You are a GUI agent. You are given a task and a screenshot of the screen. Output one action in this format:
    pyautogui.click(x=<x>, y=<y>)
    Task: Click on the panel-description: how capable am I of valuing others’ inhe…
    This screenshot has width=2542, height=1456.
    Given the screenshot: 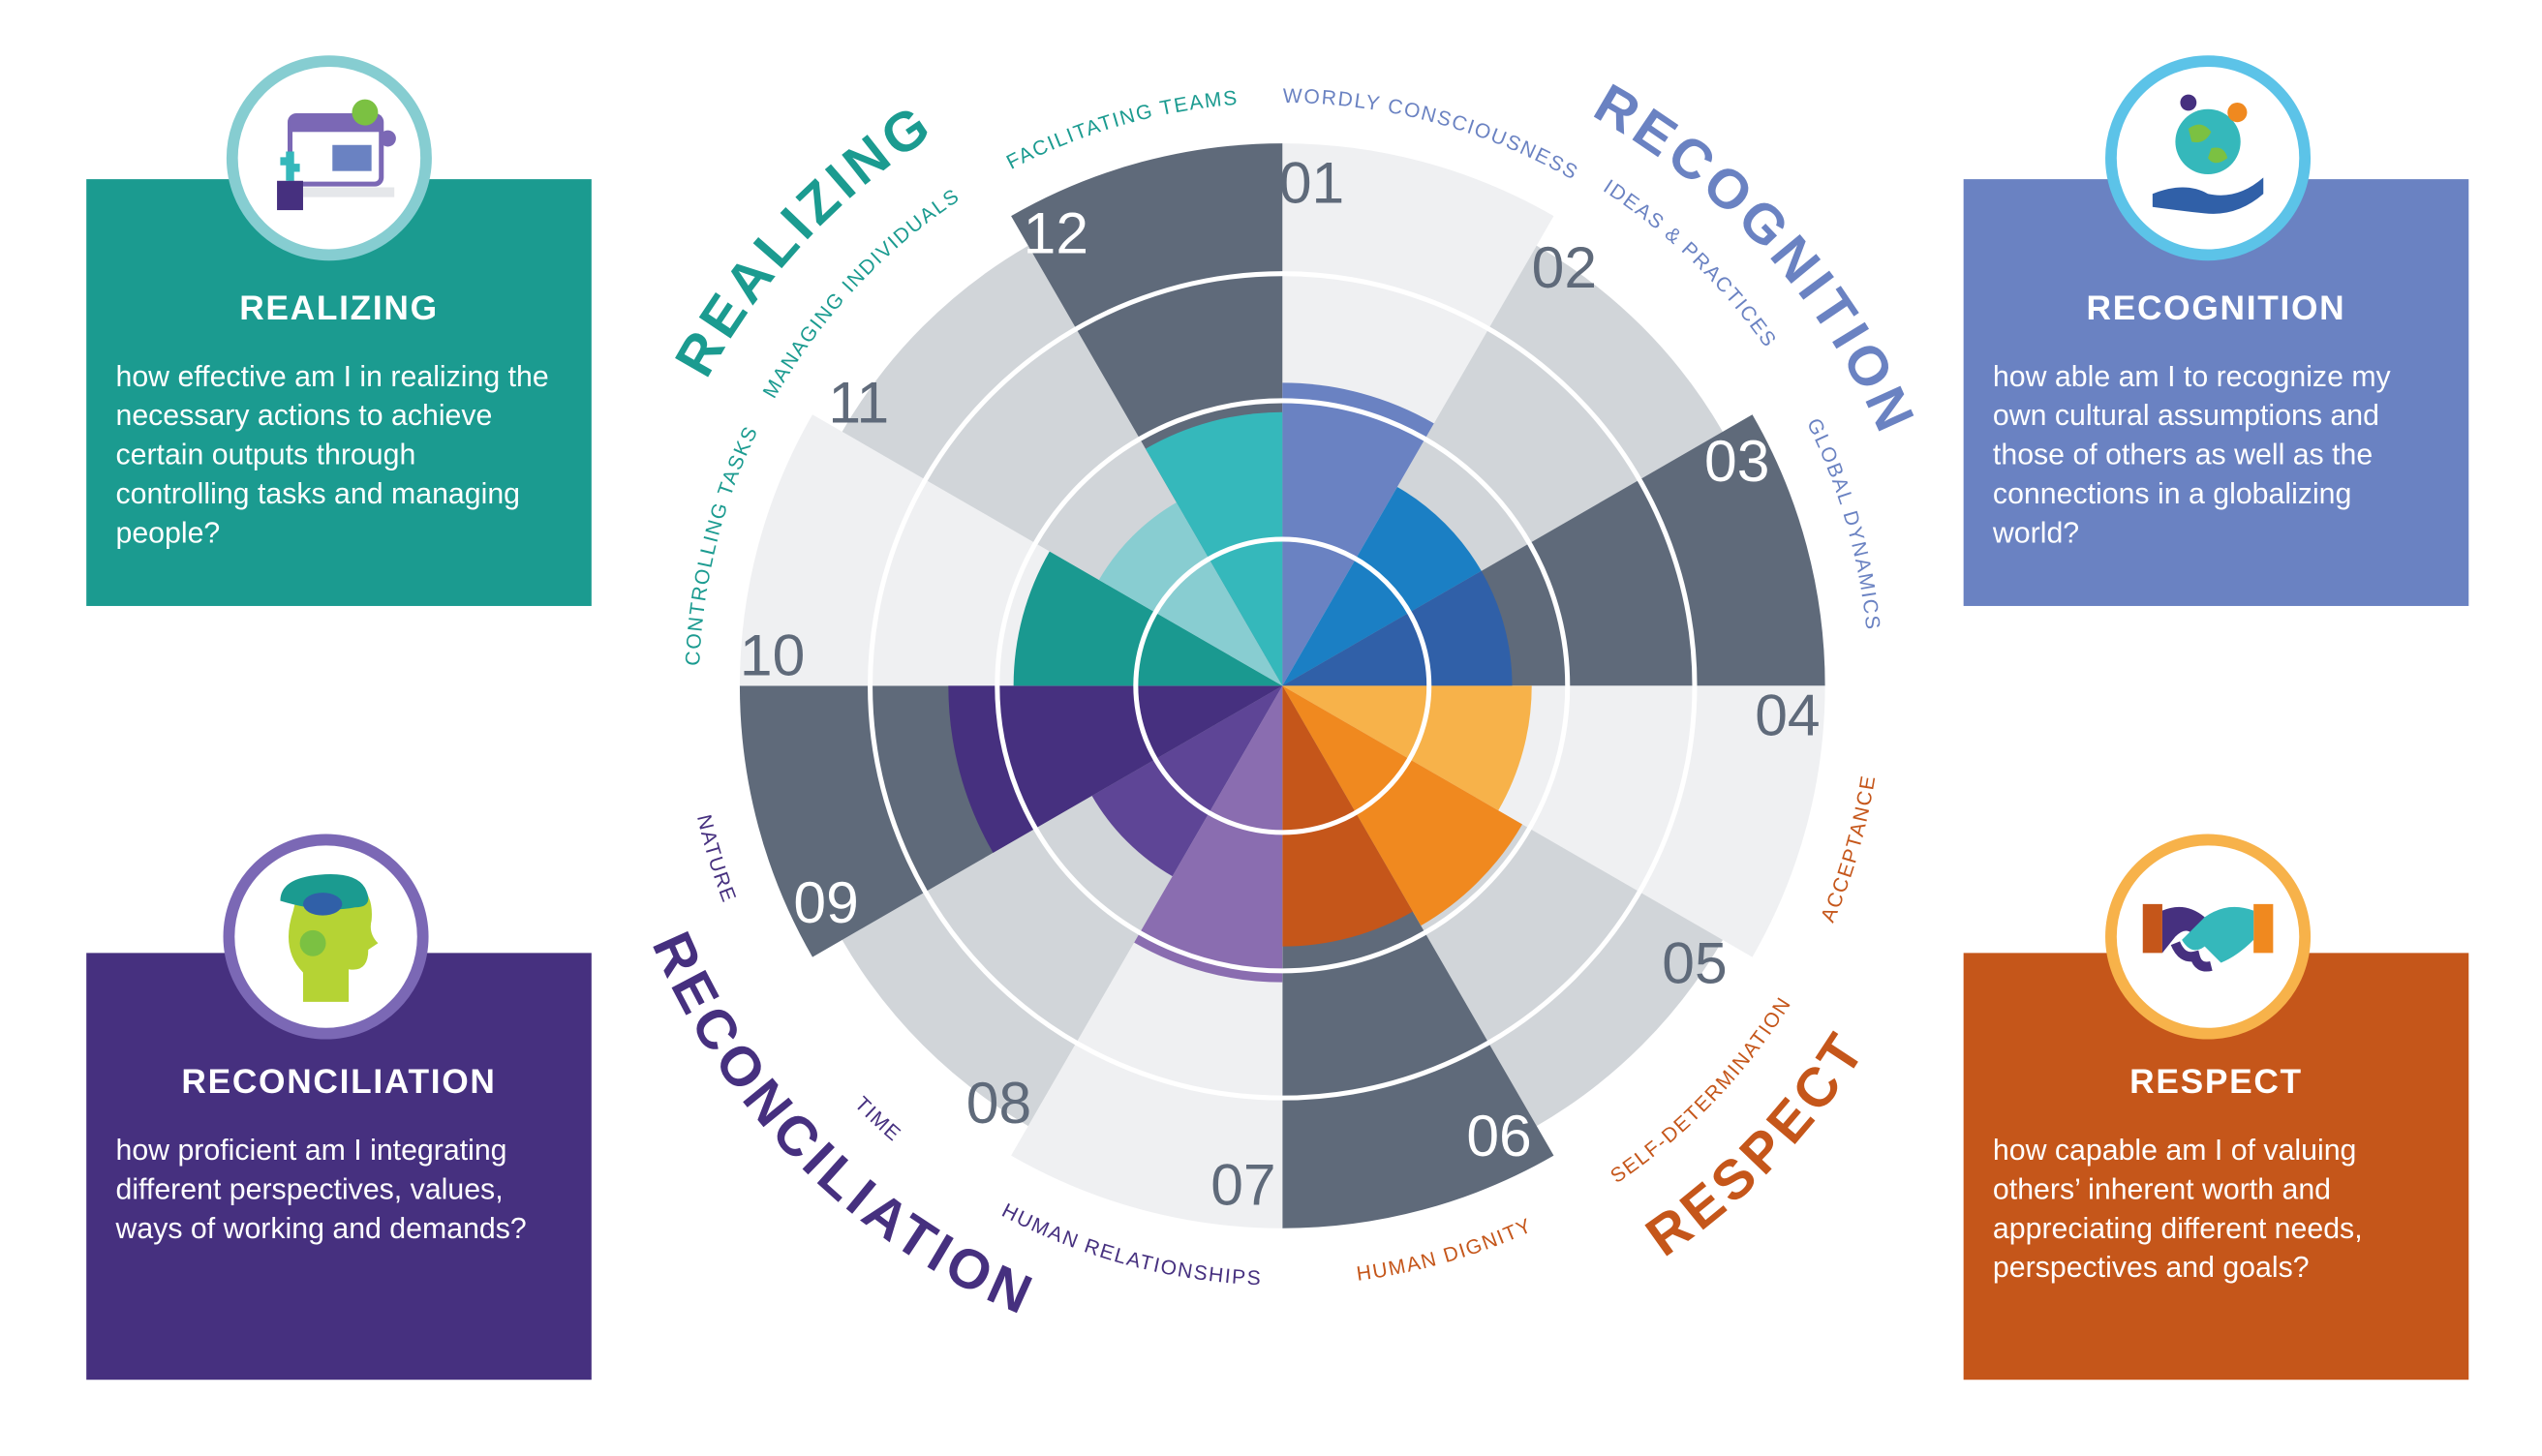 What is the action you would take?
    pyautogui.click(x=2177, y=1209)
    